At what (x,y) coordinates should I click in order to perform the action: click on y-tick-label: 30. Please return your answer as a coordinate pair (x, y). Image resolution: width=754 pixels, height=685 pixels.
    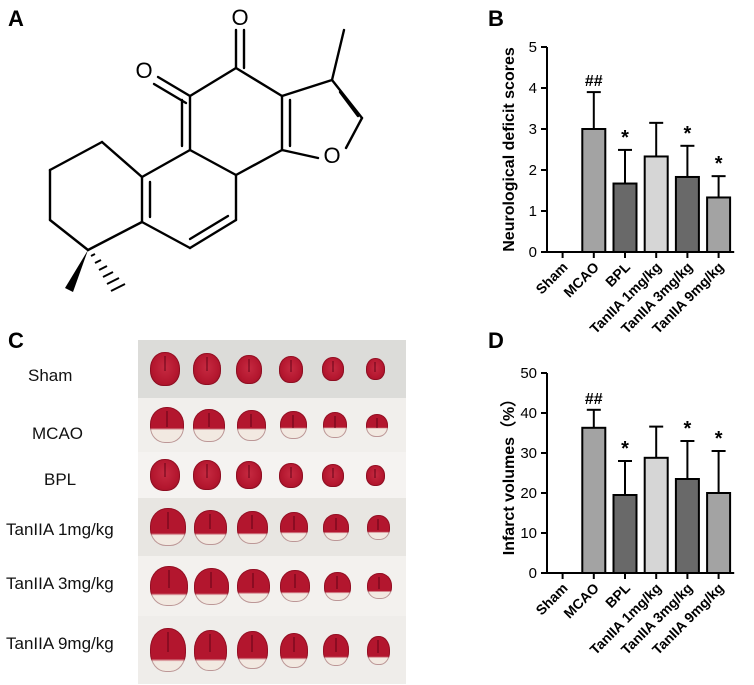
    Looking at the image, I should click on (528, 453).